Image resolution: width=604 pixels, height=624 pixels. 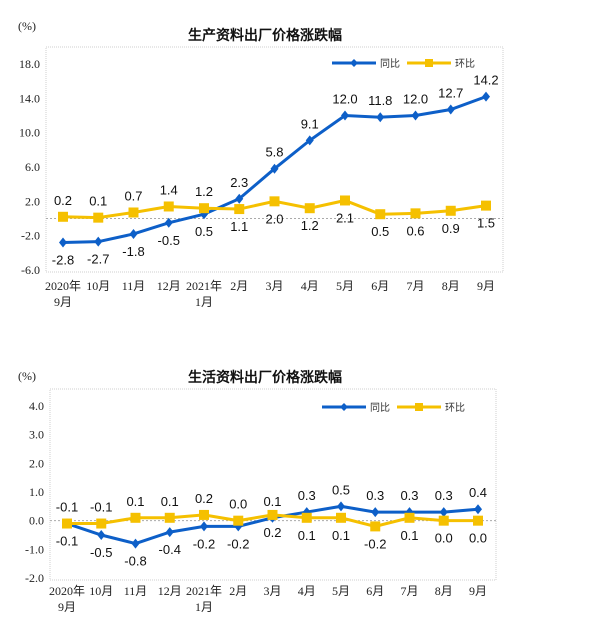 I want to click on data-label: 1.2, so click(x=204, y=191).